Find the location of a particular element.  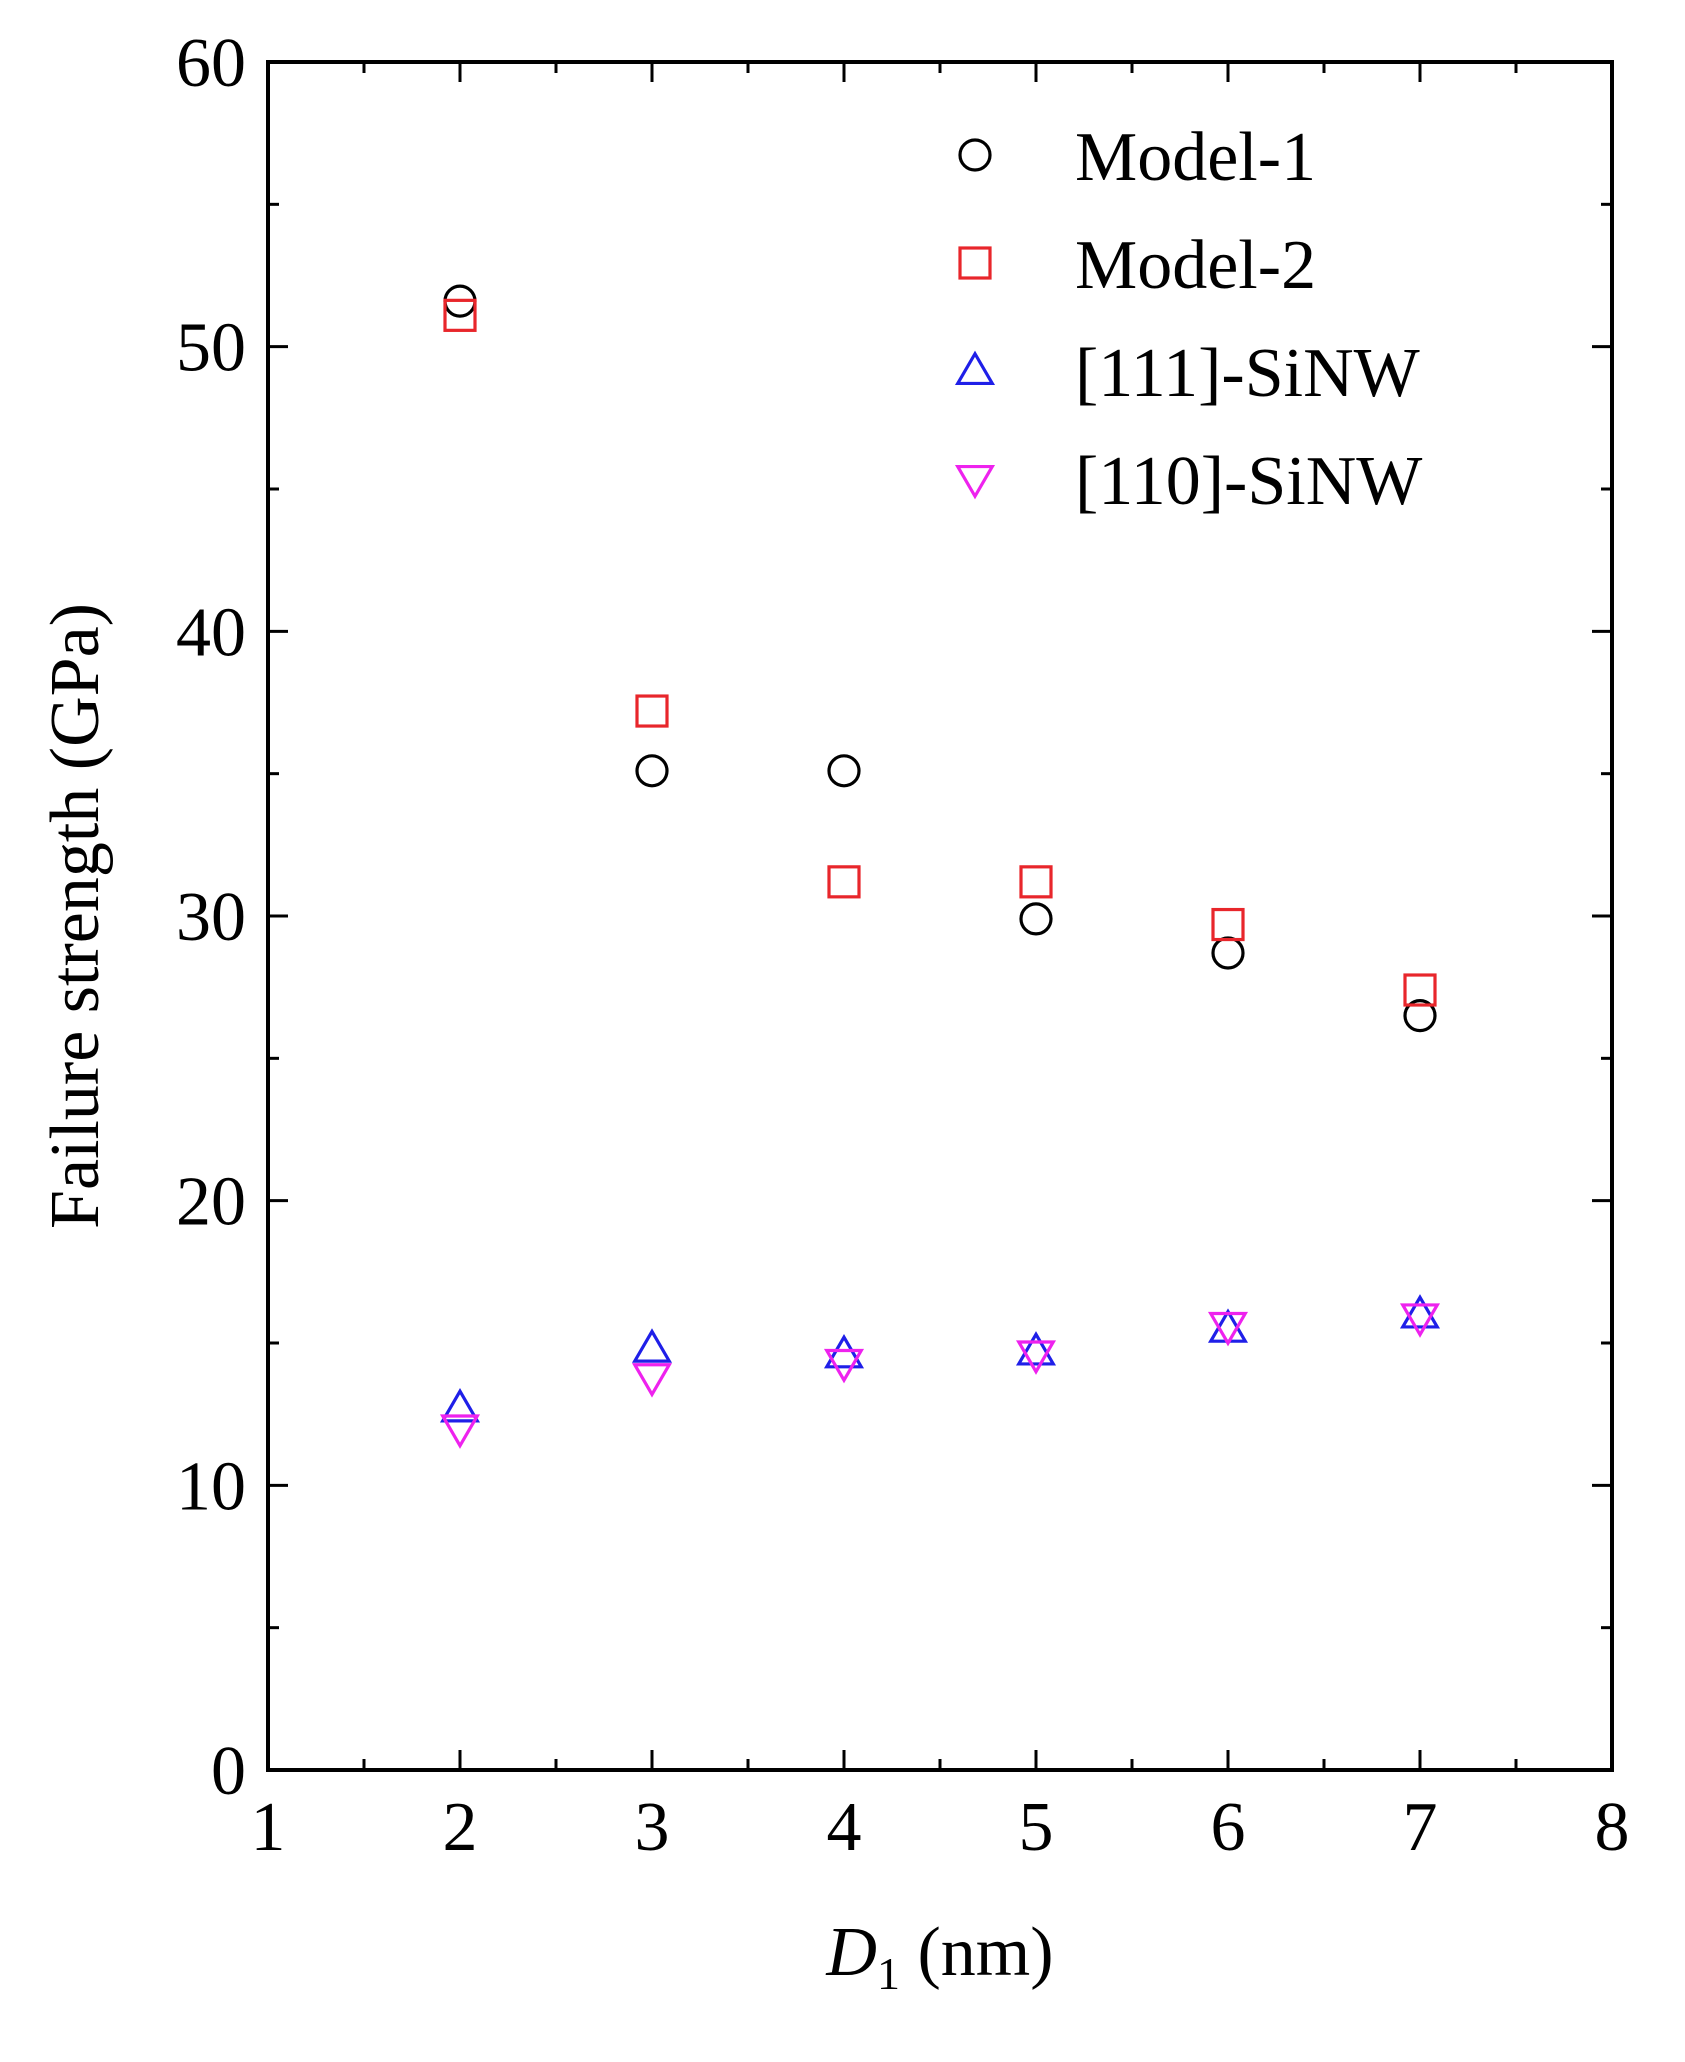

x-axis-title: D1 (nm) is located at coordinates (939, 1956).